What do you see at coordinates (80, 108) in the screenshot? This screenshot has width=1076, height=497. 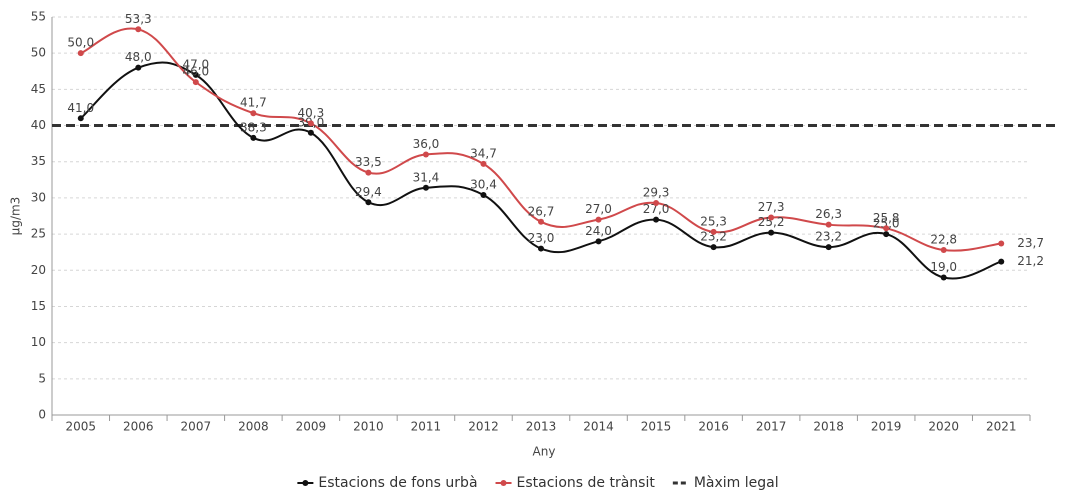 I see `data-label: 41,0` at bounding box center [80, 108].